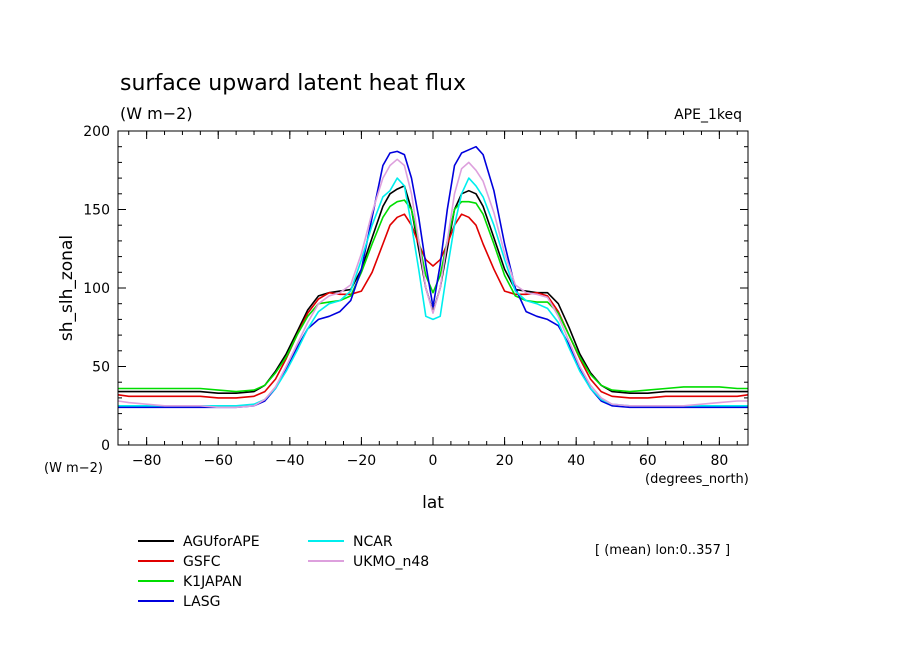 The height and width of the screenshot is (654, 904). What do you see at coordinates (67, 288) in the screenshot?
I see `y-axis-label: sh_slh_zonal` at bounding box center [67, 288].